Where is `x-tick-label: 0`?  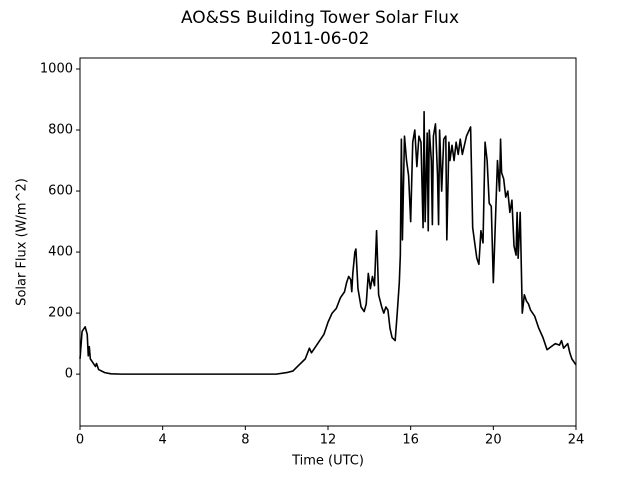 x-tick-label: 0 is located at coordinates (80, 440).